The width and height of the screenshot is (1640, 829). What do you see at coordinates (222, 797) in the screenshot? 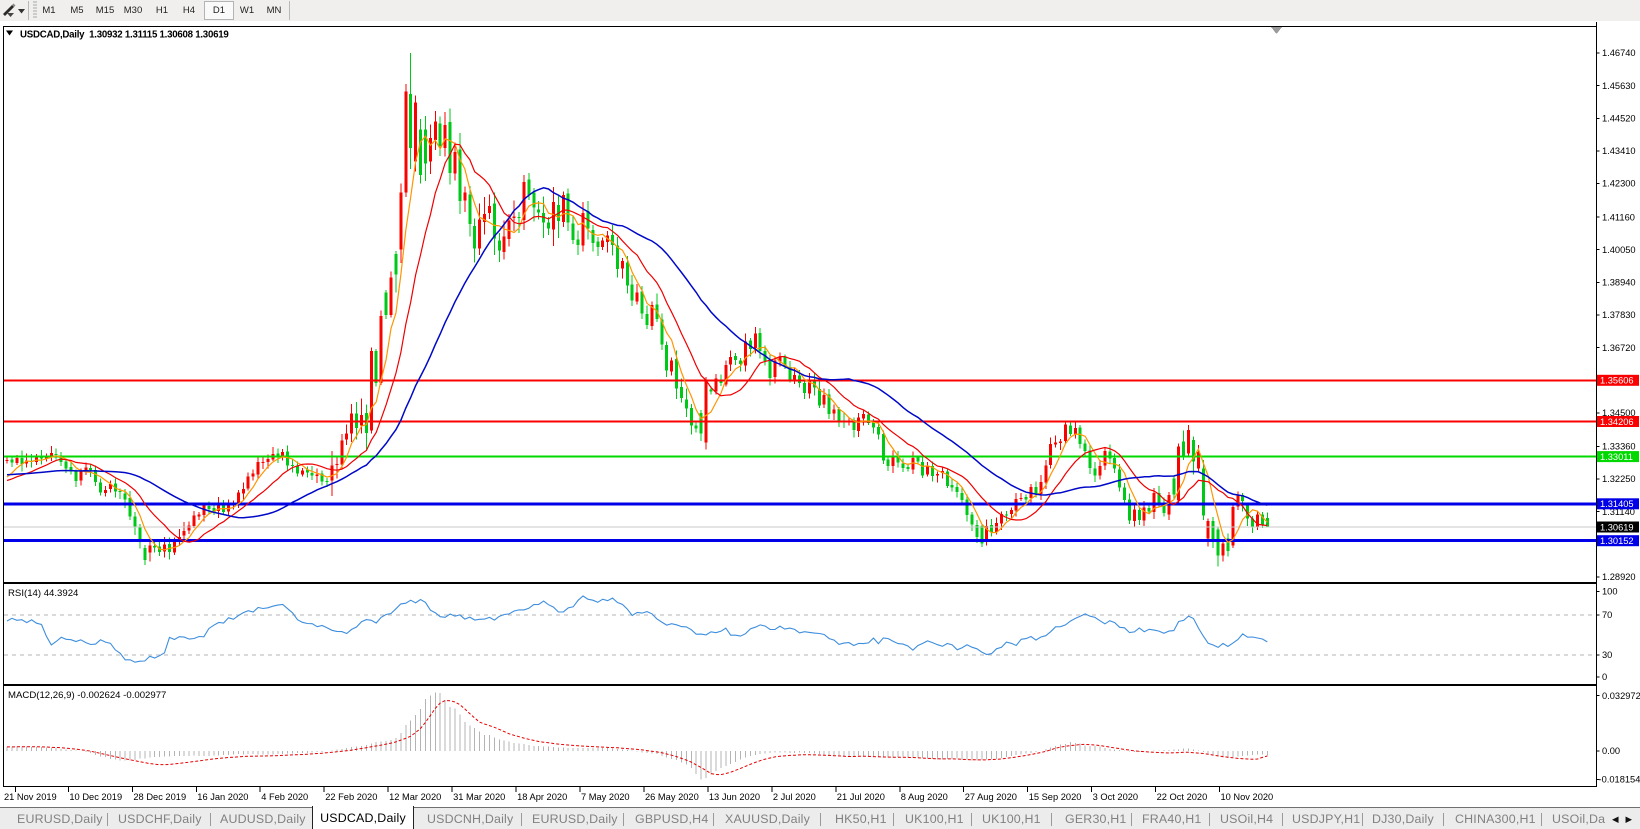
I see `svg-text: 16 Jan 2020` at bounding box center [222, 797].